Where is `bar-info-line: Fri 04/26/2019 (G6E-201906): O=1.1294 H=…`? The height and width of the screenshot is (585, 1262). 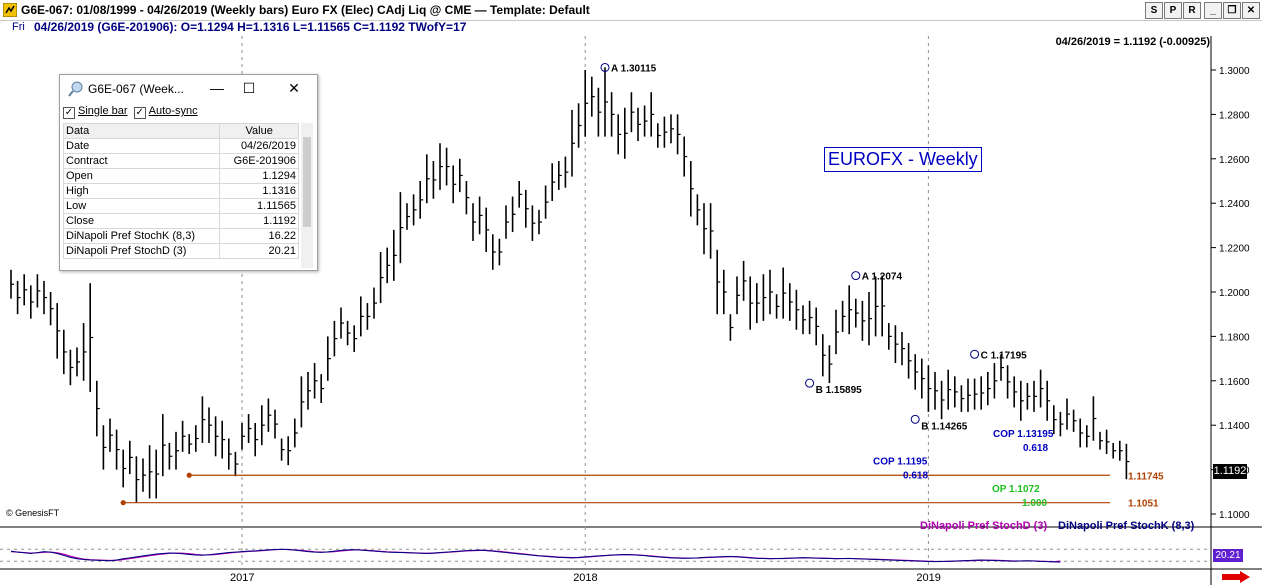 bar-info-line: Fri 04/26/2019 (G6E-201906): O=1.1294 H=… is located at coordinates (631, 28).